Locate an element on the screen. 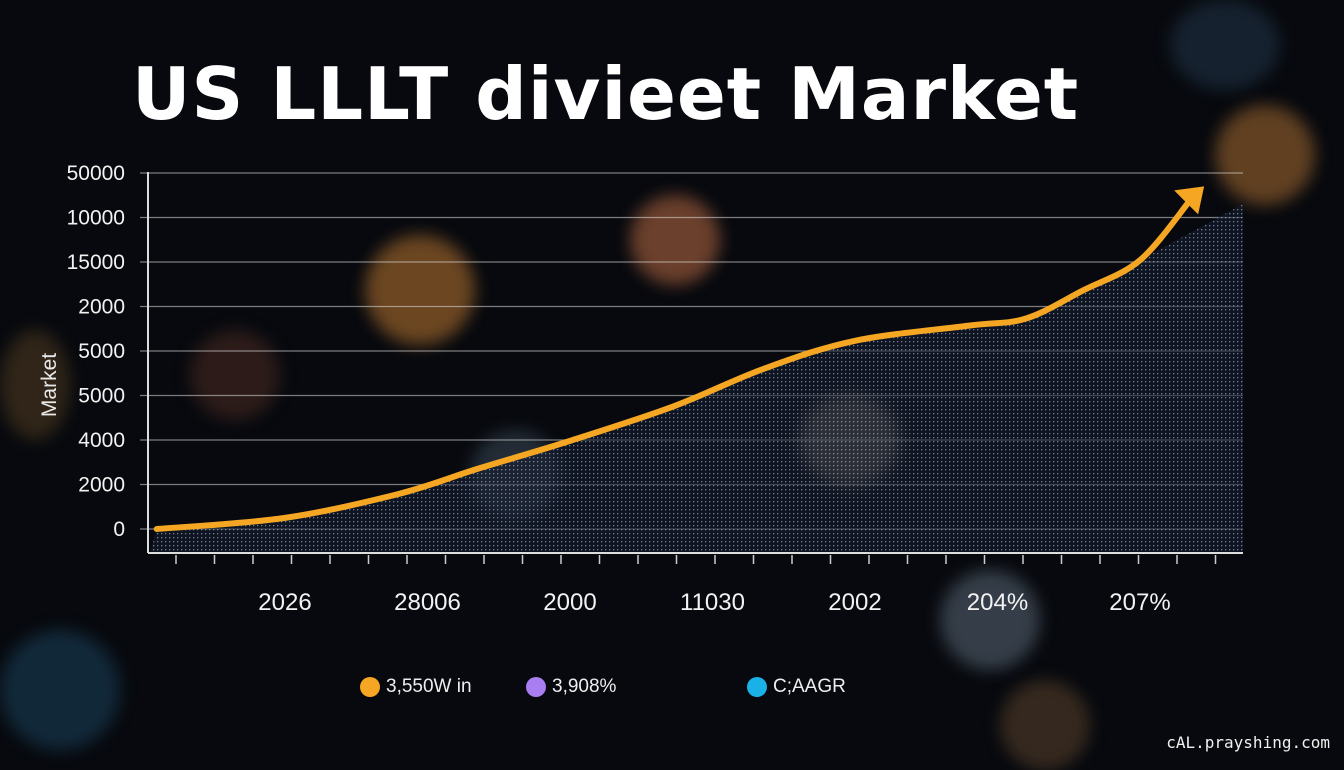 Image resolution: width=1344 pixels, height=770 pixels. x-tick-label: 2026 is located at coordinates (284, 602).